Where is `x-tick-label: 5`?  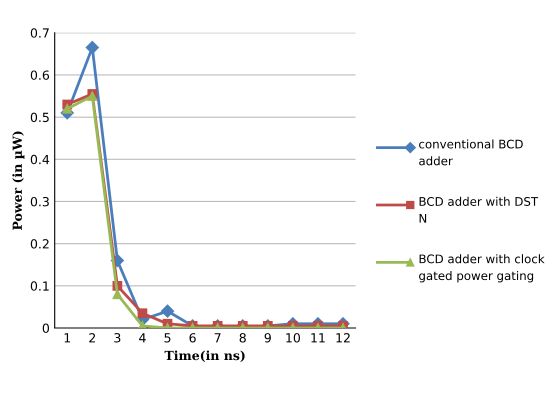
x-tick-label: 5 is located at coordinates (167, 338).